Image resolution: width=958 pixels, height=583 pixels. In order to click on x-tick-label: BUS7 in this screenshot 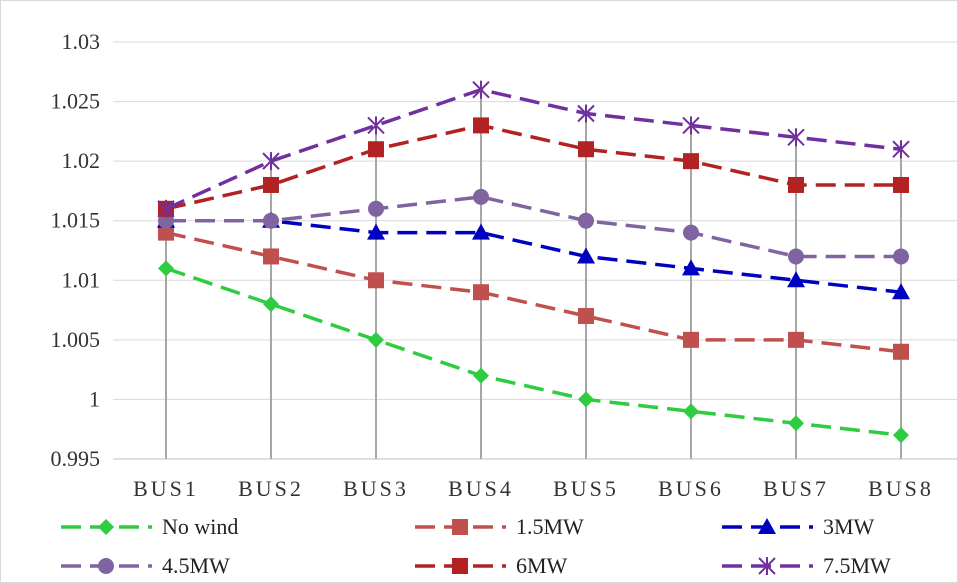, I will do `click(796, 488)`.